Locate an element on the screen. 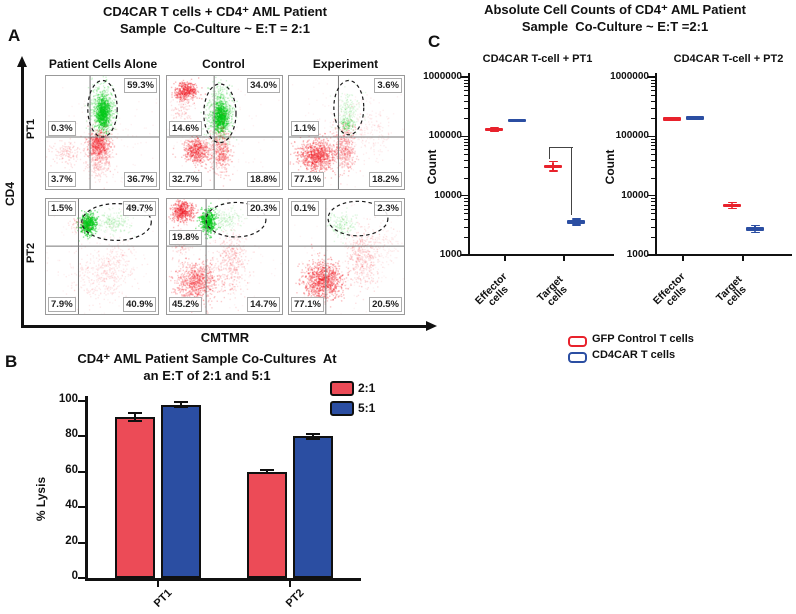 The image size is (796, 614). b-xtick-mark is located at coordinates (158, 584).